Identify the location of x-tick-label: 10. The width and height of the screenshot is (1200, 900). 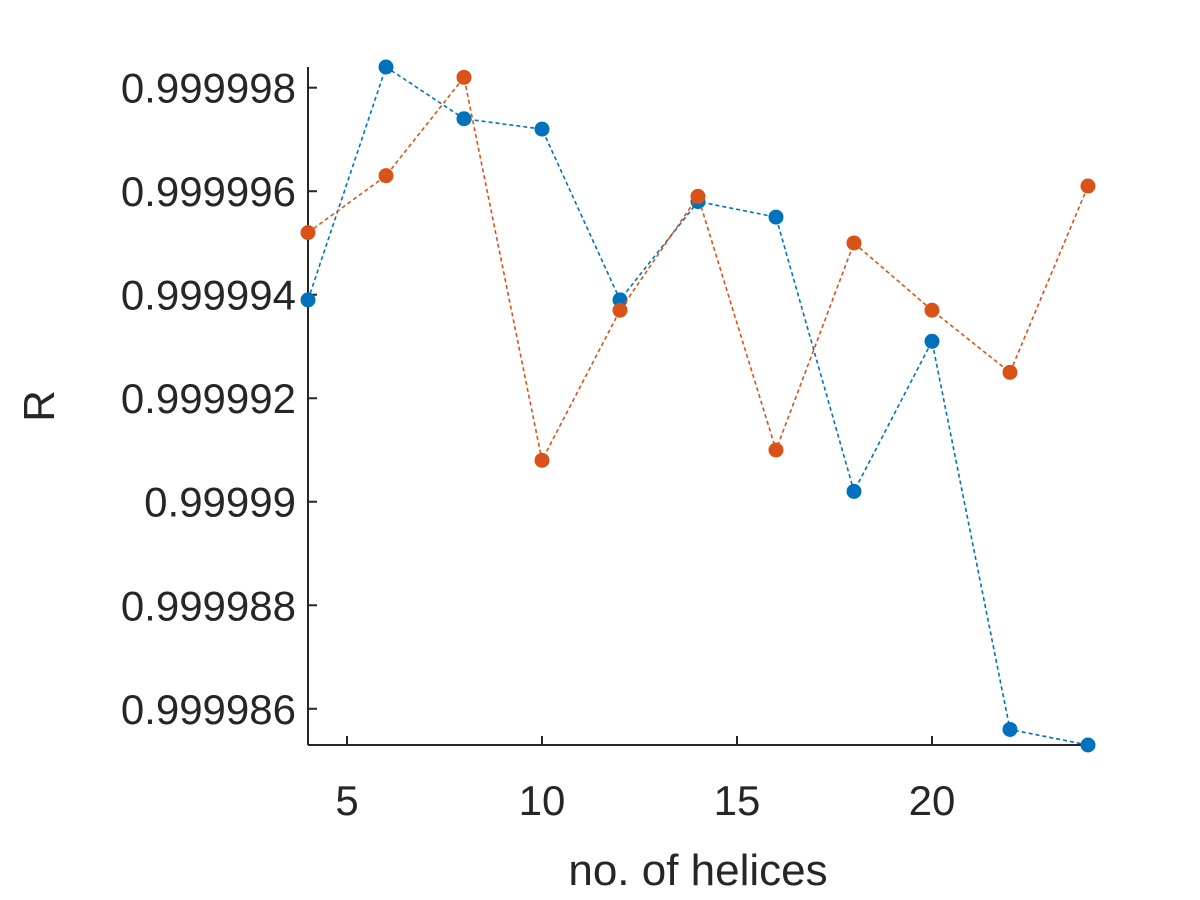
(542, 800).